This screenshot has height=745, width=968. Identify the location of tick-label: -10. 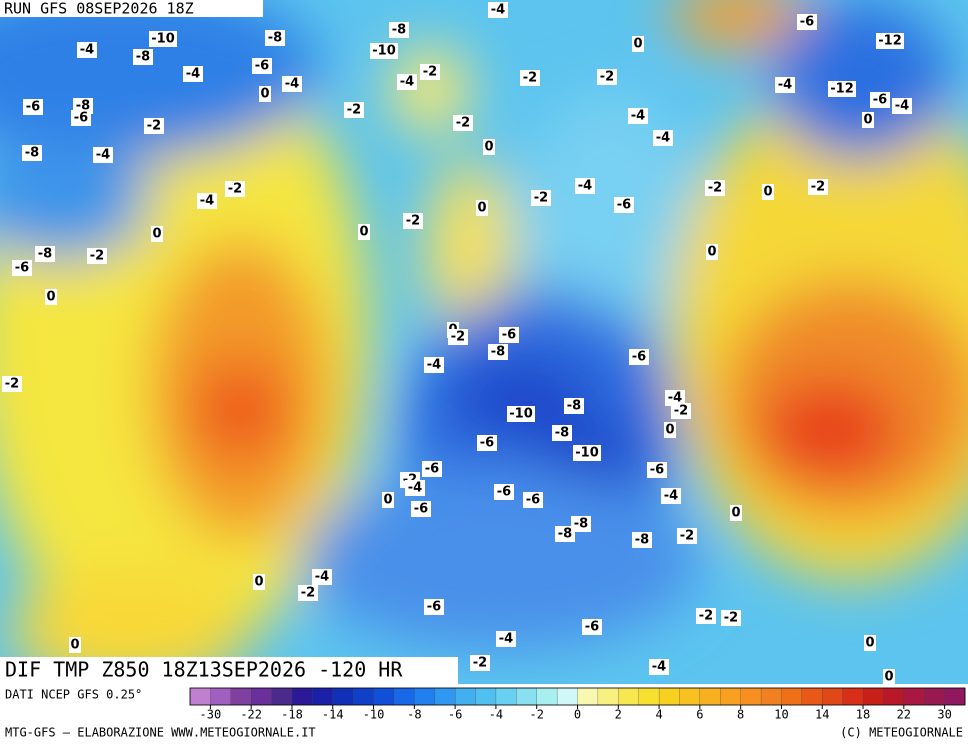
(374, 715).